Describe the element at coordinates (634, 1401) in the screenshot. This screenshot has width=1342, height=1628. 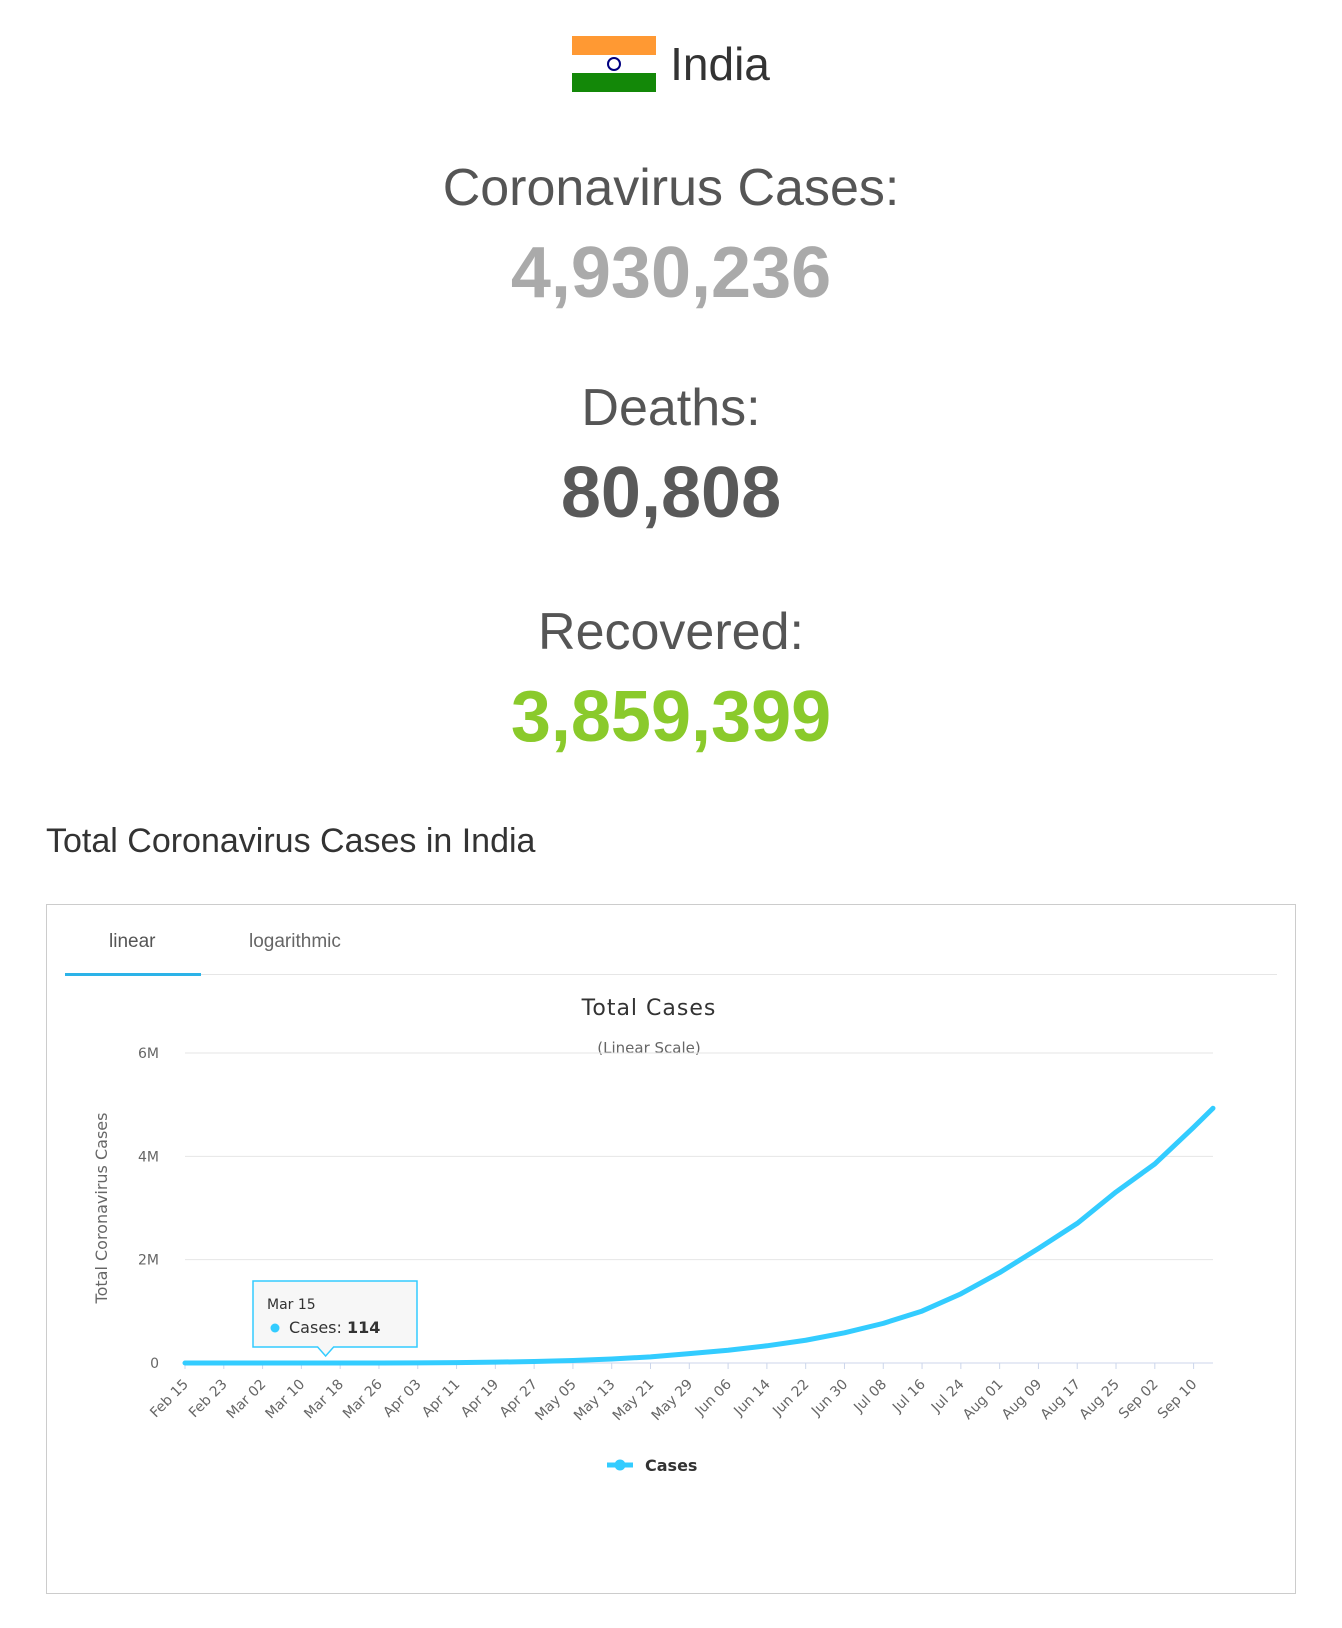
I see `x-tick-label: May 21` at that location.